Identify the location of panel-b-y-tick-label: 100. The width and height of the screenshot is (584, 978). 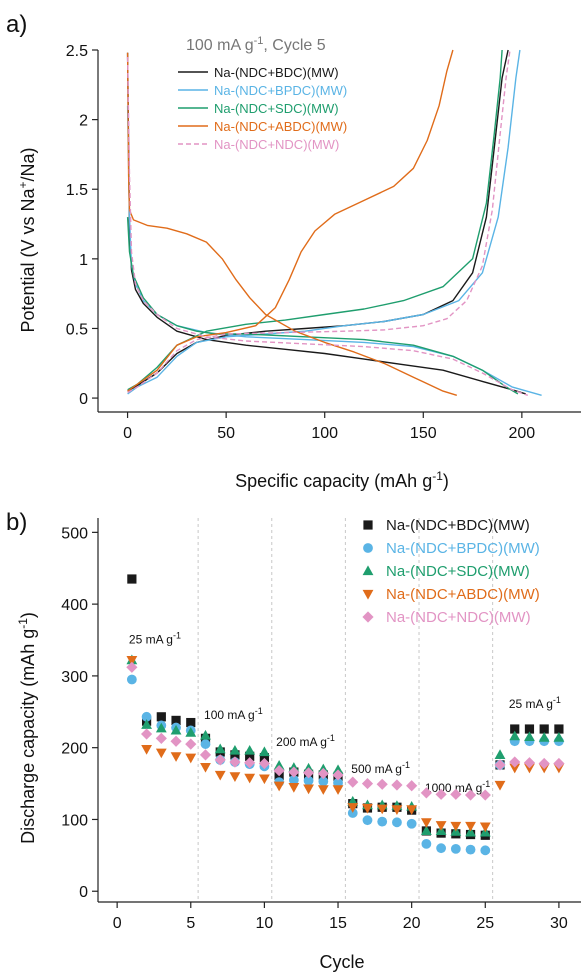
(74, 820).